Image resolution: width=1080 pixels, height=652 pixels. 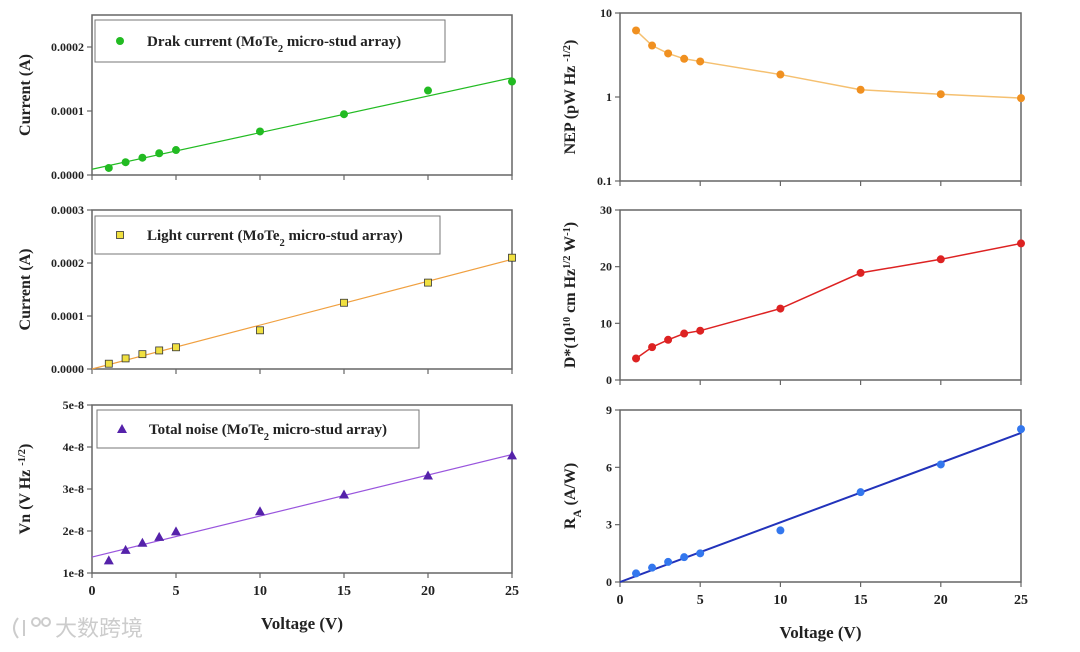 I want to click on y-tick-label: 3, so click(x=609, y=525).